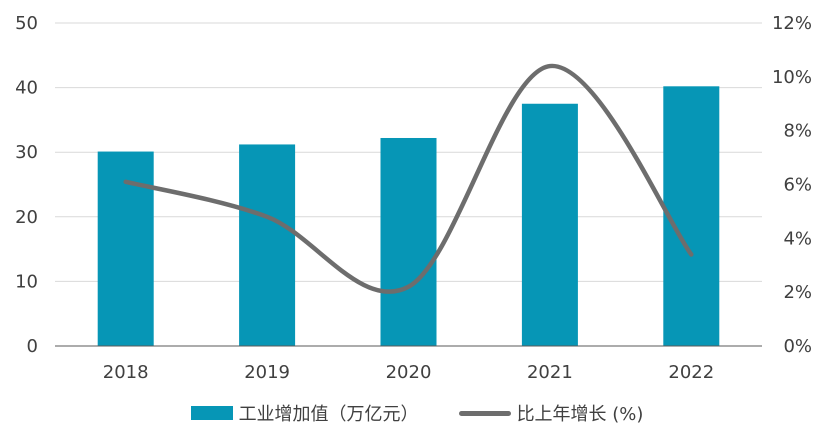 This screenshot has width=834, height=444. What do you see at coordinates (32, 346) in the screenshot?
I see `y-left-tick-label: 0` at bounding box center [32, 346].